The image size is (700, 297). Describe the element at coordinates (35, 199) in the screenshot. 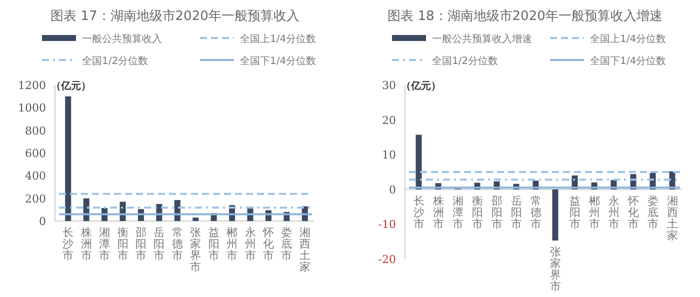

I see `y-tick-label: 200` at that location.